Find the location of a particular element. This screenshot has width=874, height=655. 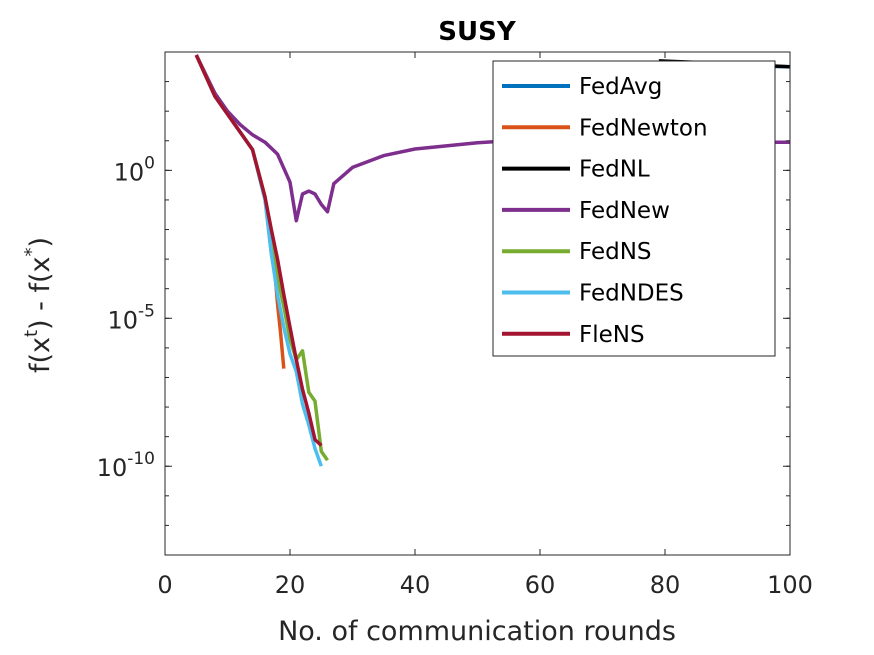

y-tick-label: 10⁻¹⁰ is located at coordinates (126, 465).